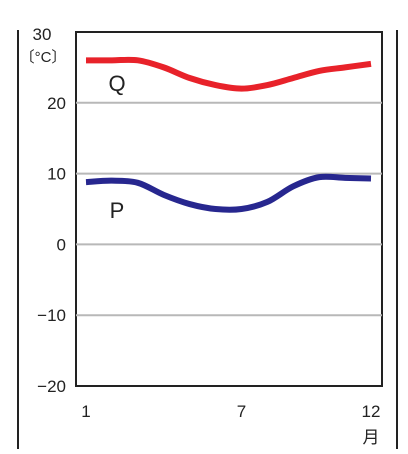  I want to click on y-top-label: 30, so click(42, 34).